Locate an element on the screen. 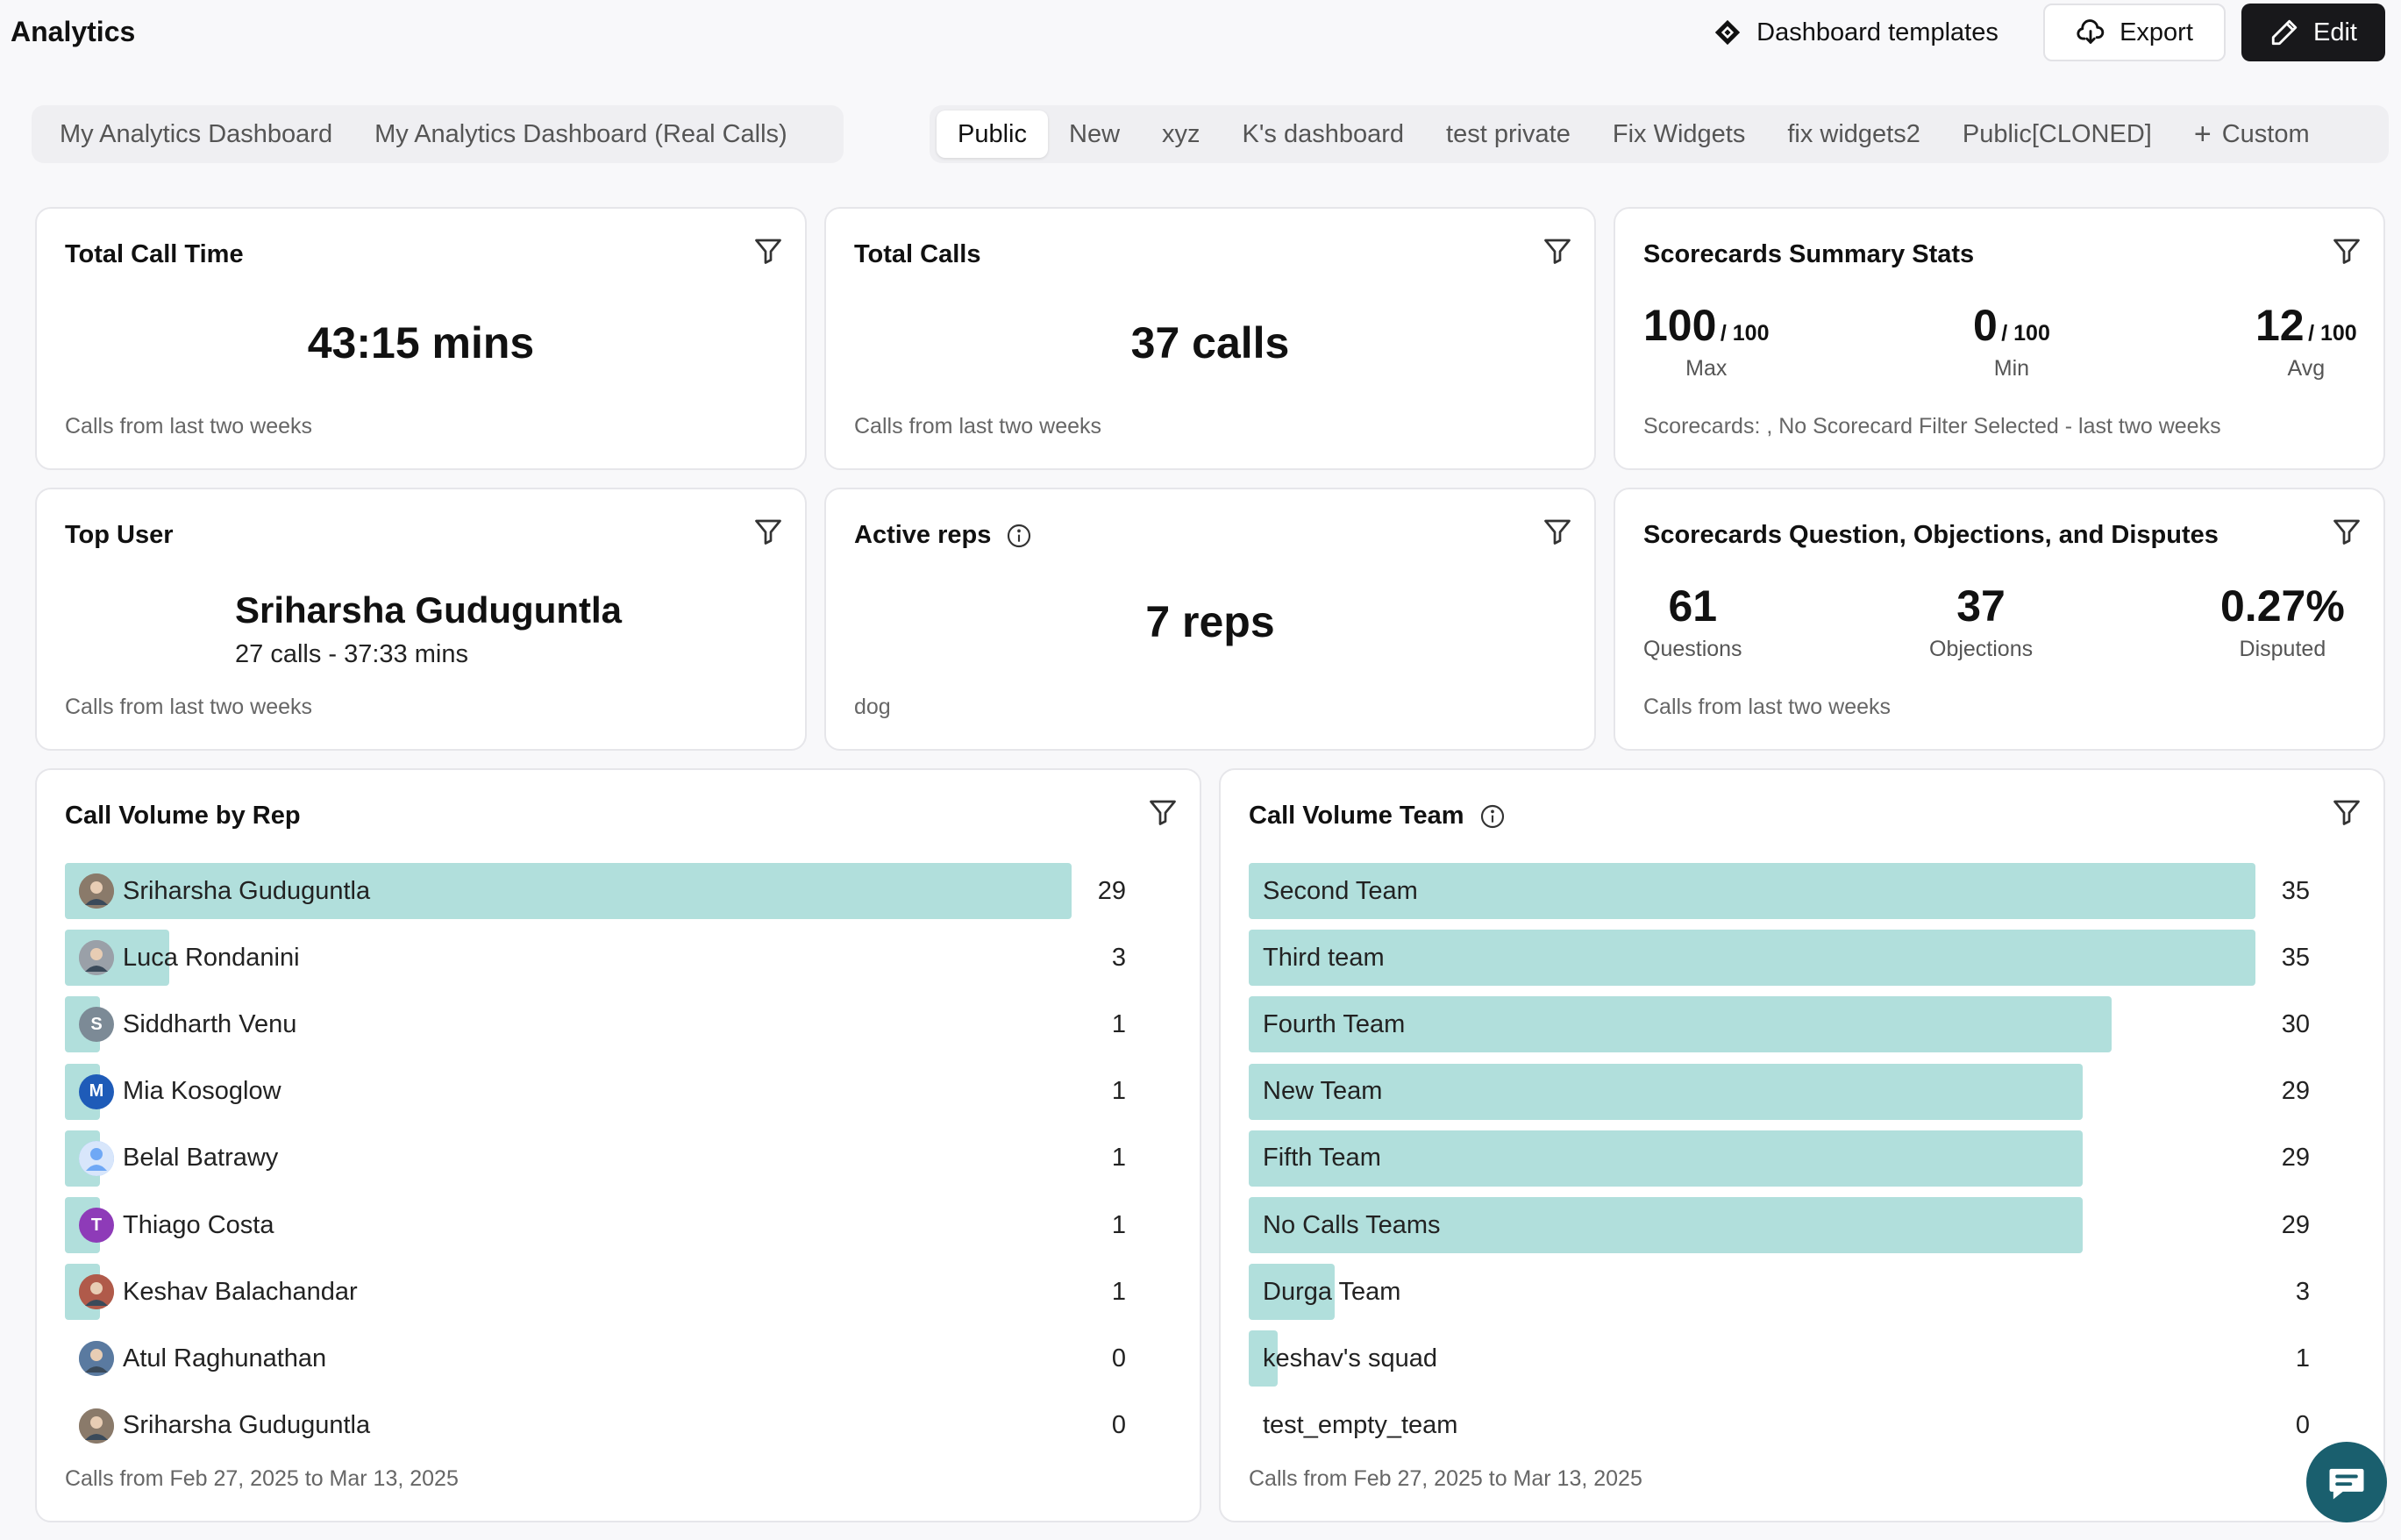 Image resolution: width=2401 pixels, height=1540 pixels. card-footnote: dog is located at coordinates (872, 707).